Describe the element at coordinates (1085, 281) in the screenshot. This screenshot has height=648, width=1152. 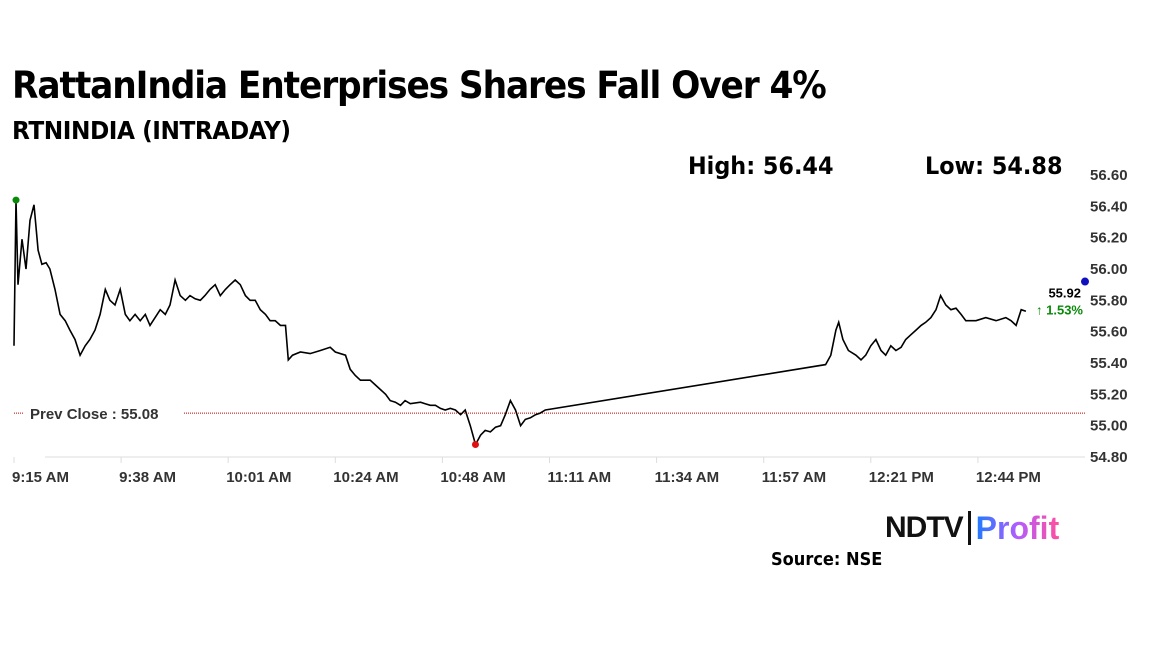
I see `last-price-marker` at that location.